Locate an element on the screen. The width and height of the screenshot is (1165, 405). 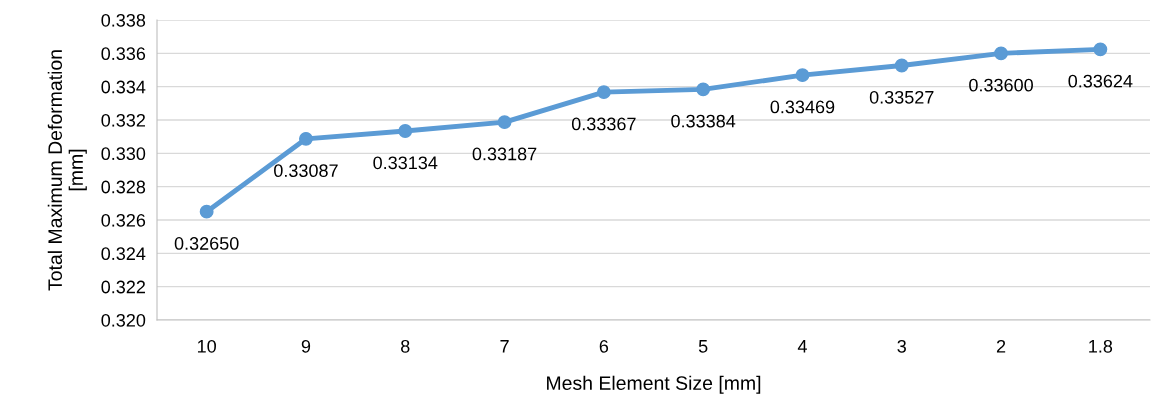
x-tick-label: 6 is located at coordinates (604, 346).